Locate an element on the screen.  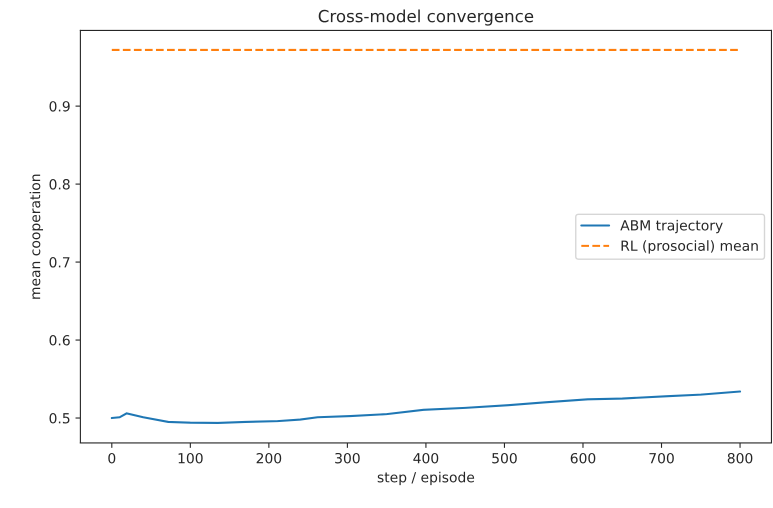
y-tick-label: 0.5 is located at coordinates (60, 418).